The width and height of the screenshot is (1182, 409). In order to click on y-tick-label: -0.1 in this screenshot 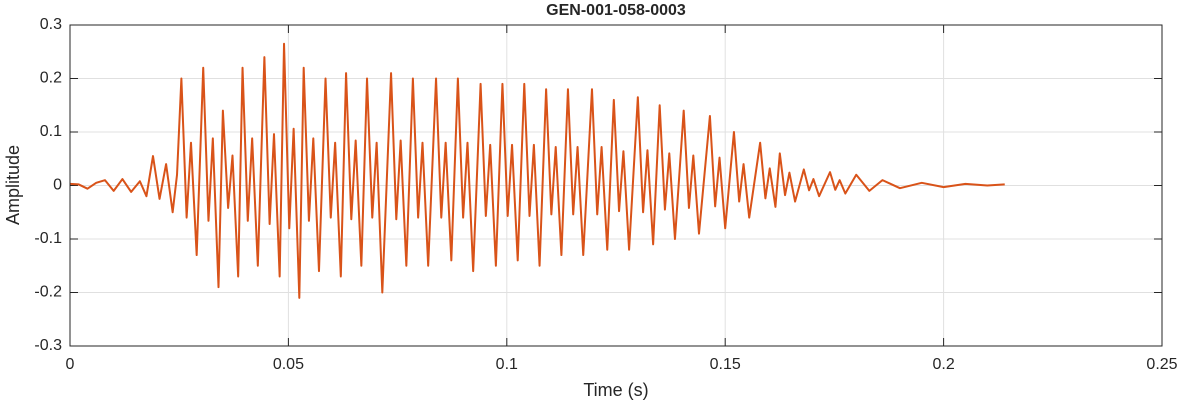, I will do `click(48, 238)`.